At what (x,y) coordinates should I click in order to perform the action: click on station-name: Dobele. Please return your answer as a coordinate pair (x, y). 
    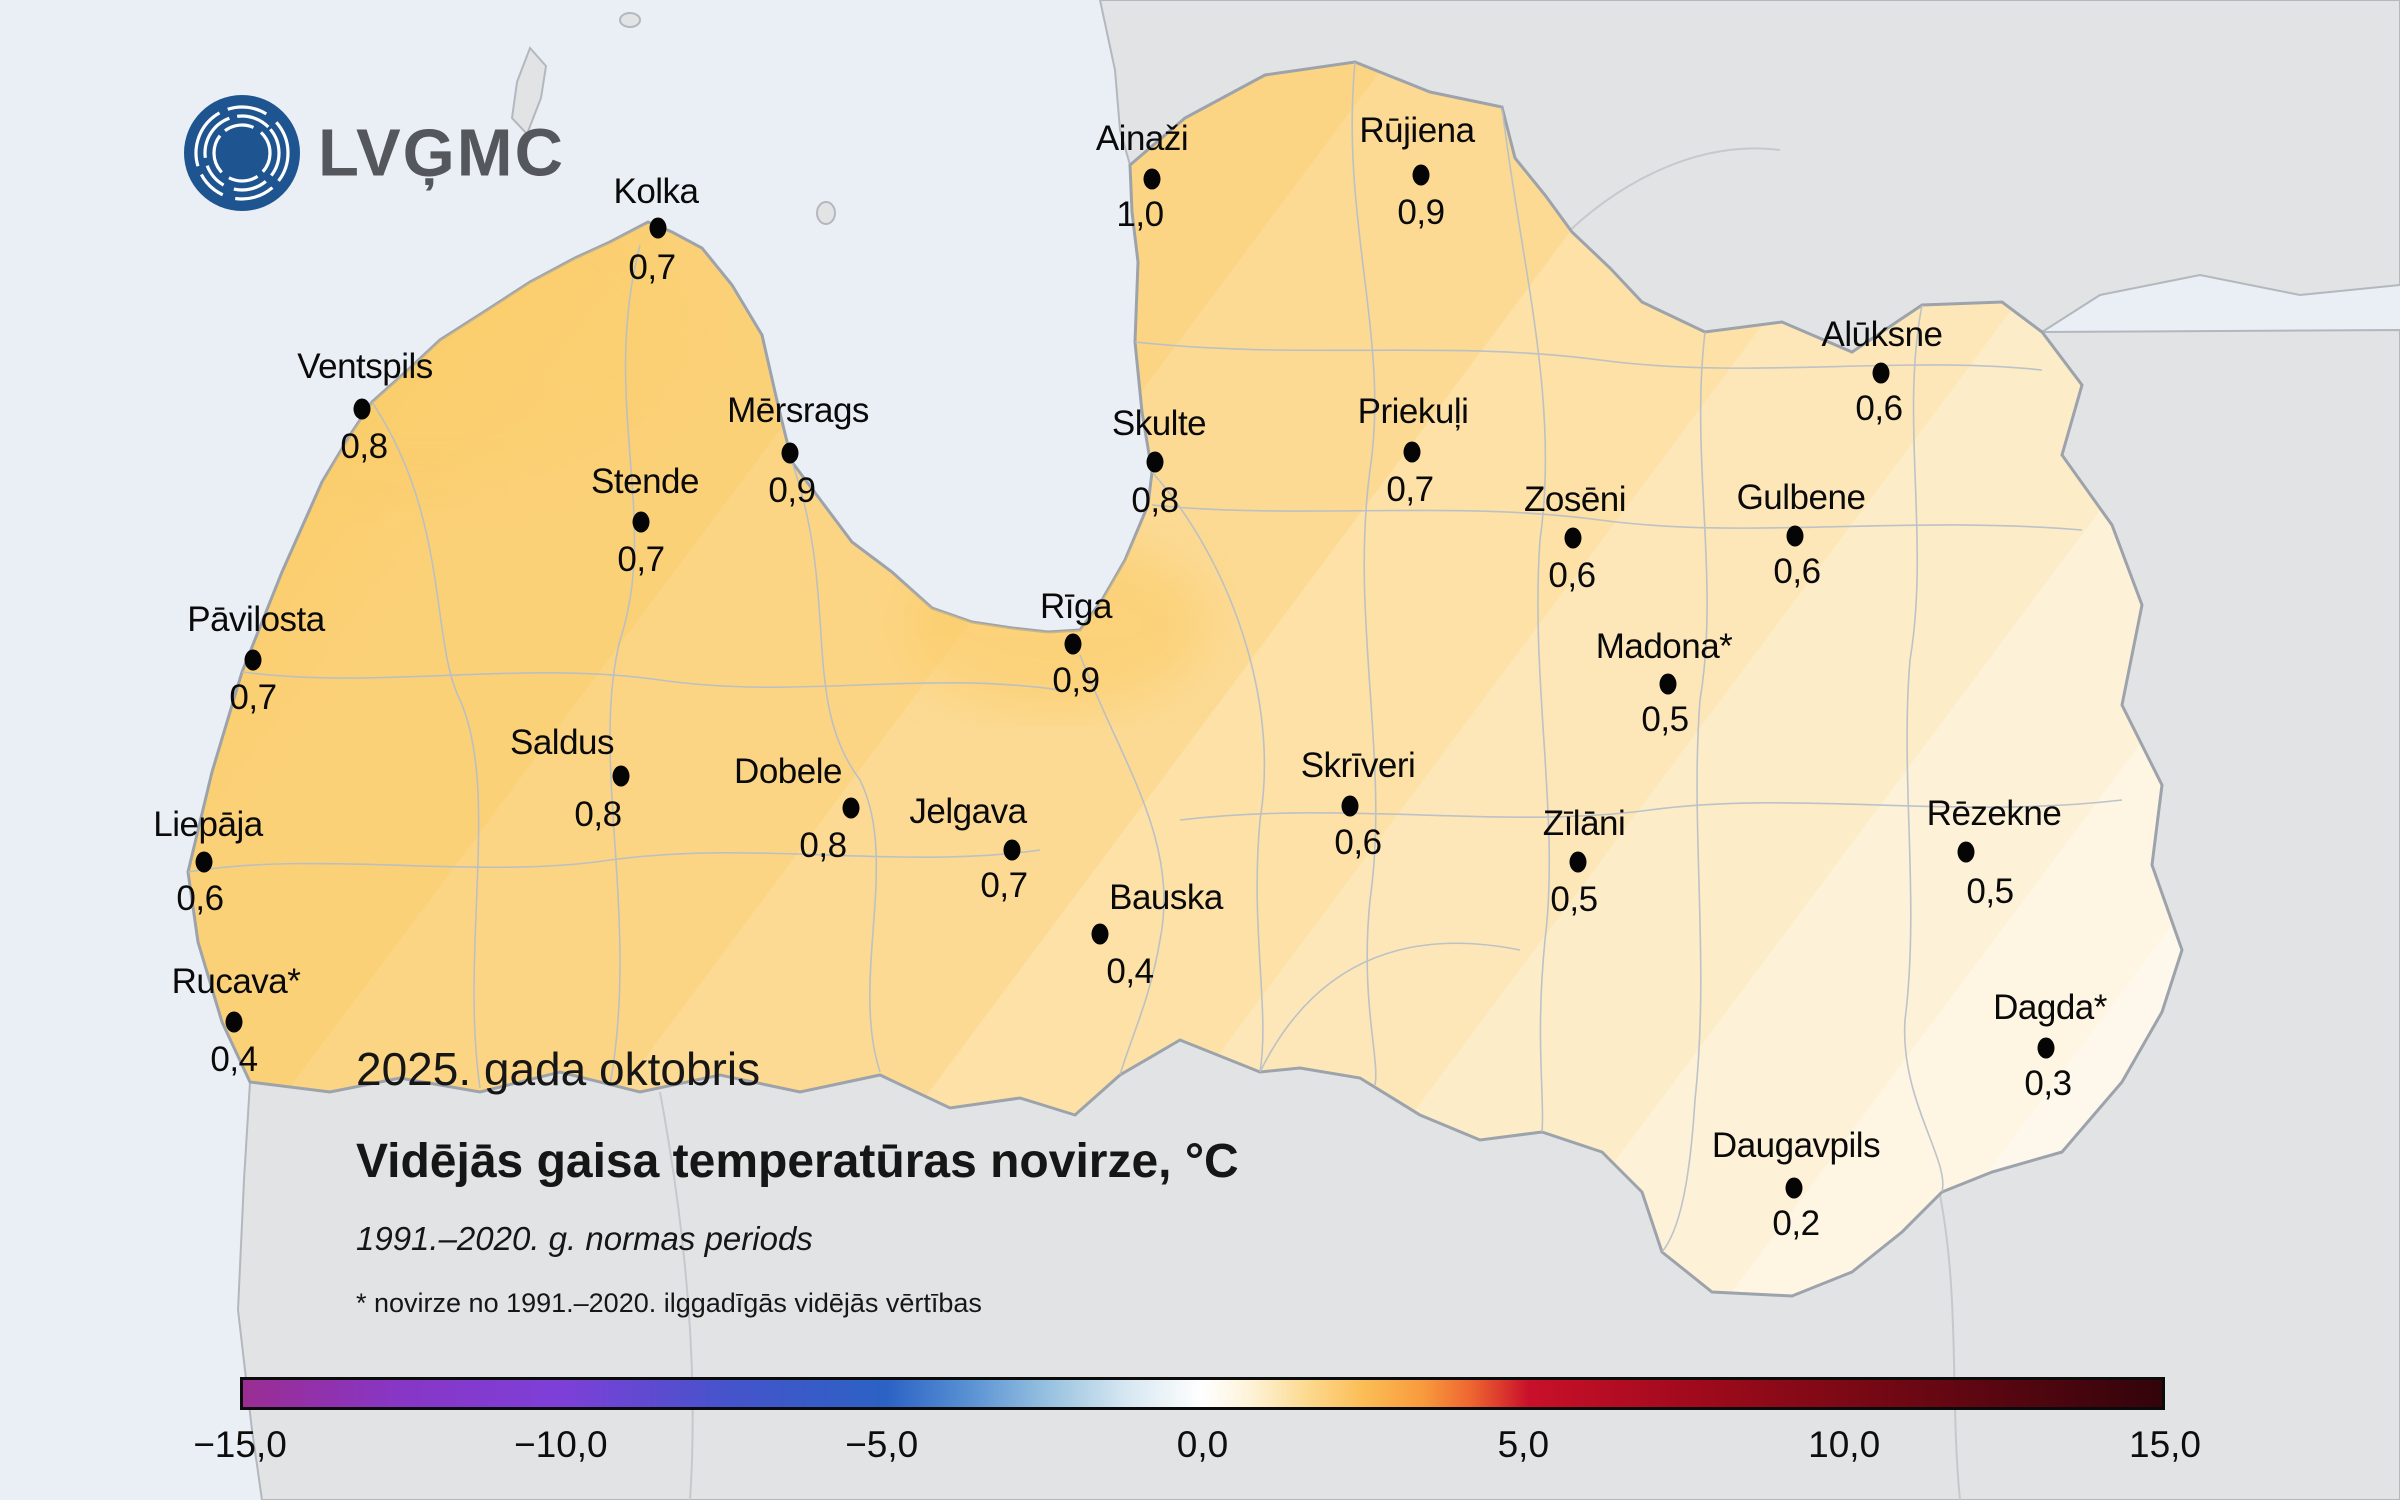
    Looking at the image, I should click on (788, 771).